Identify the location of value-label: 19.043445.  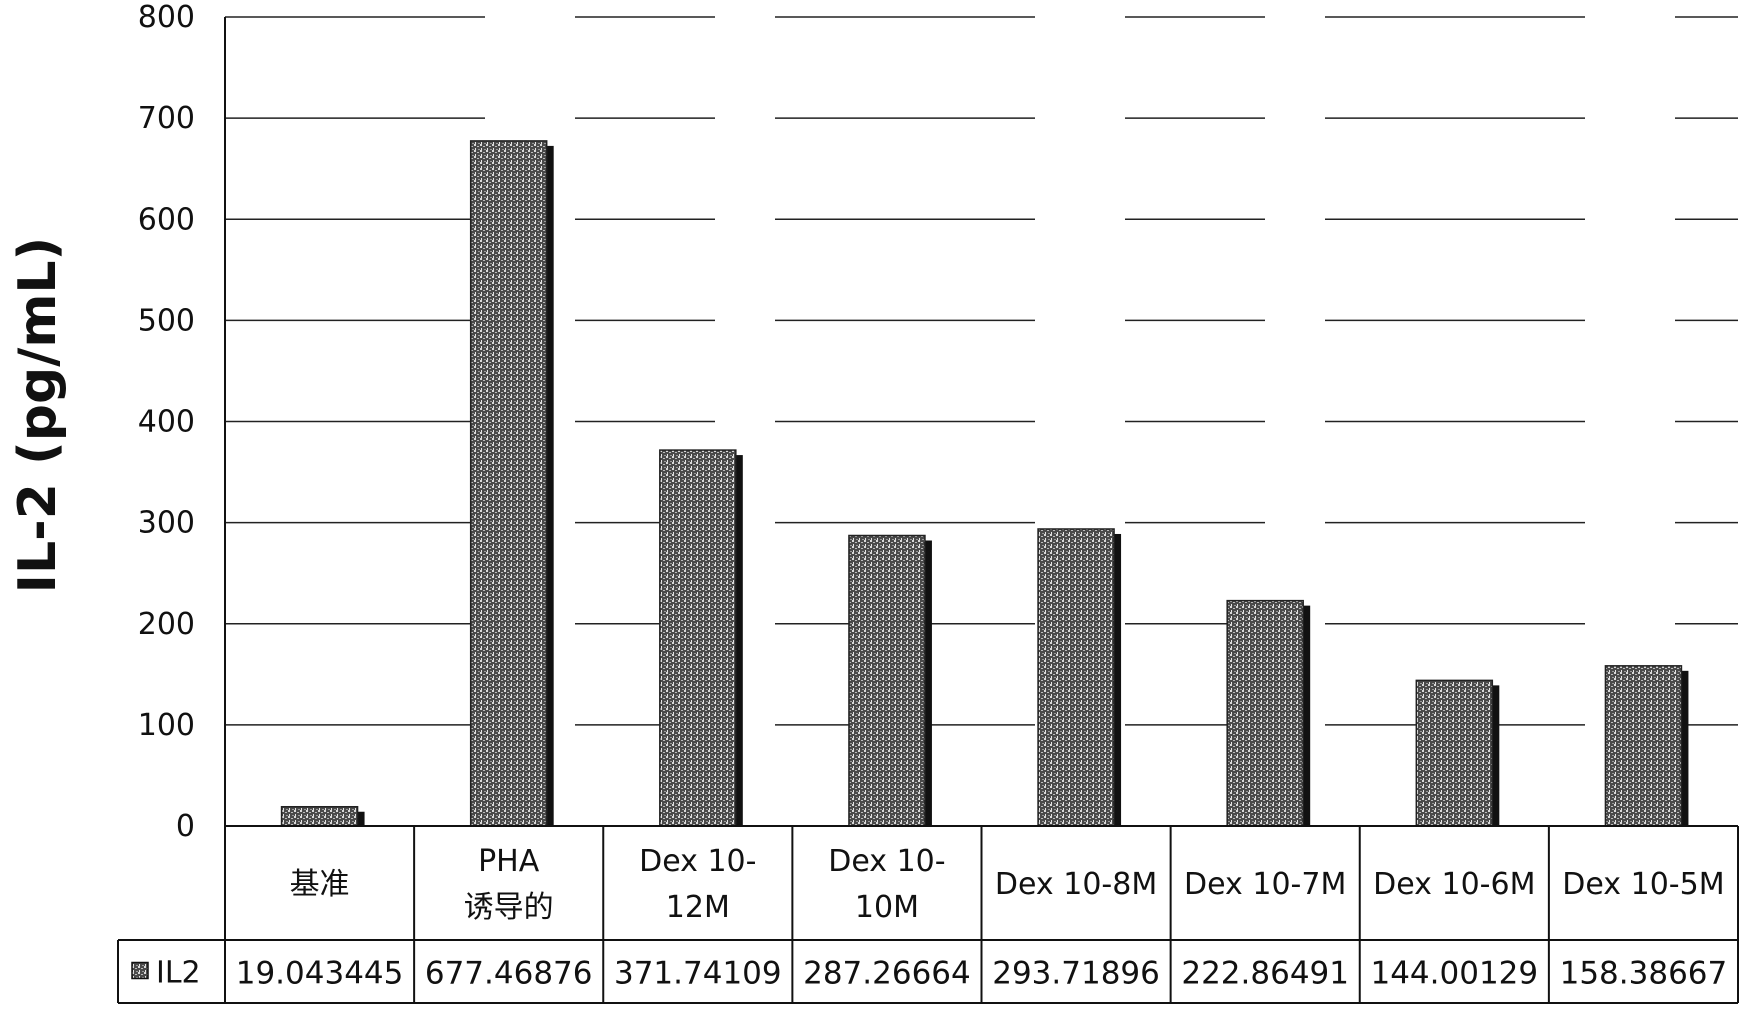
(320, 974).